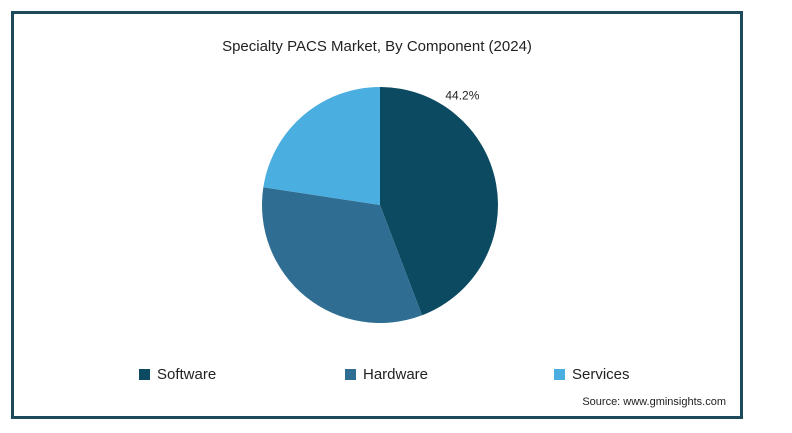 This screenshot has width=792, height=433. I want to click on chart-legend: Software Hardware Services, so click(380, 377).